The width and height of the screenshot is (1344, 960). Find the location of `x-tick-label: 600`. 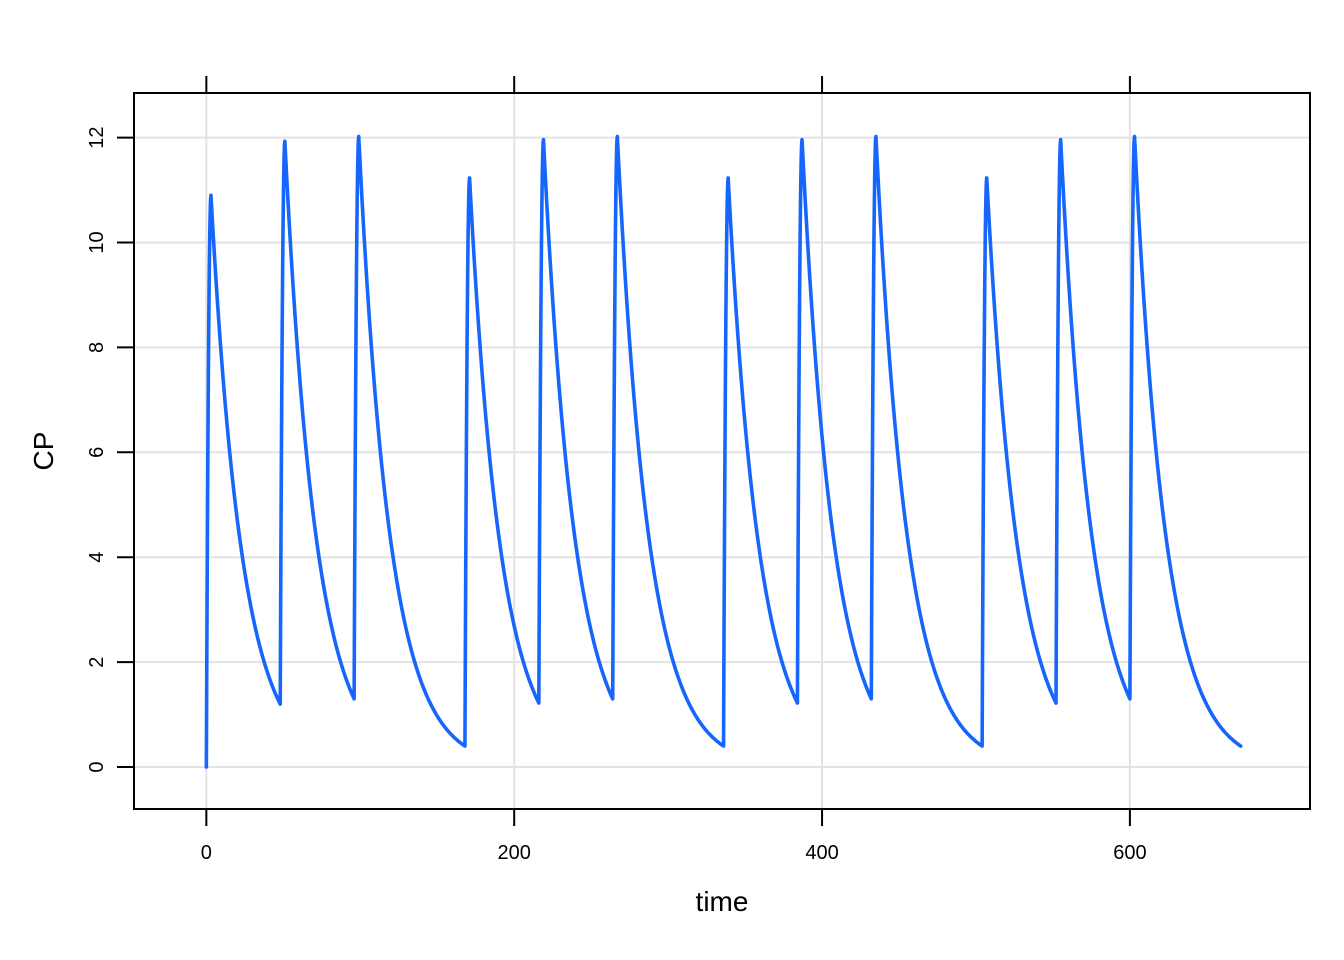

x-tick-label: 600 is located at coordinates (1129, 853).